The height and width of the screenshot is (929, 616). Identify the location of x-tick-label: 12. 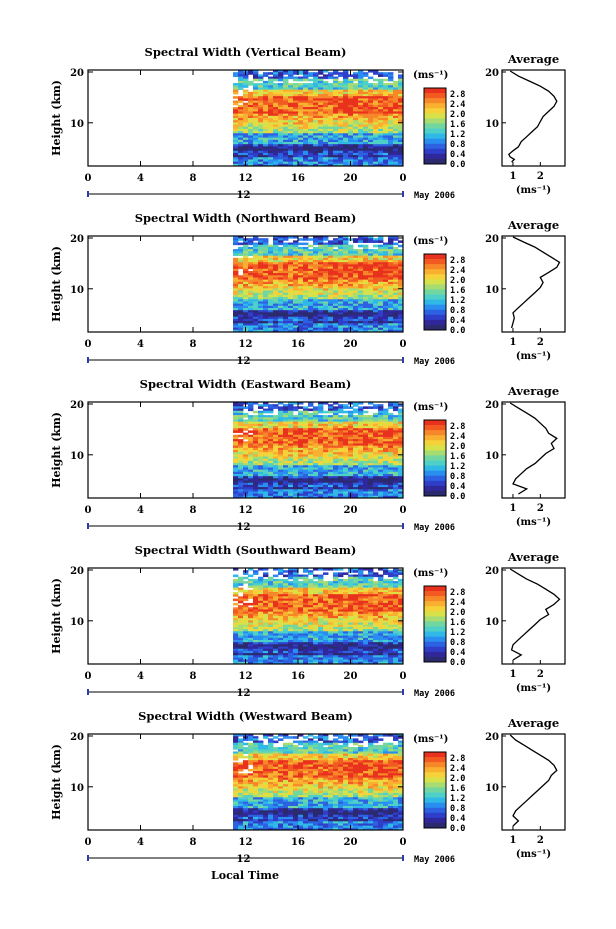
(246, 344).